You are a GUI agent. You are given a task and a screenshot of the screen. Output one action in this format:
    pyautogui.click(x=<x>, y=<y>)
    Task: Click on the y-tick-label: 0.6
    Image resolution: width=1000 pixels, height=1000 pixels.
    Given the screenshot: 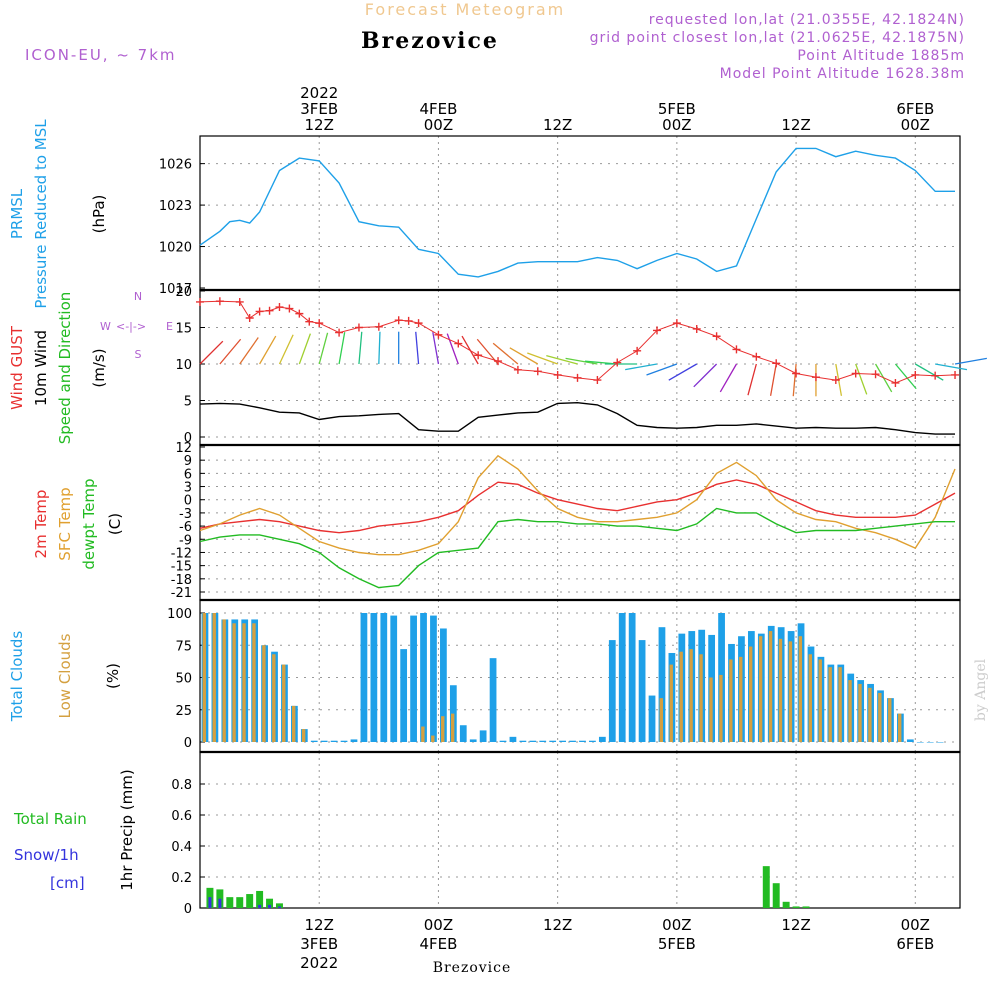 What is the action you would take?
    pyautogui.click(x=181, y=816)
    